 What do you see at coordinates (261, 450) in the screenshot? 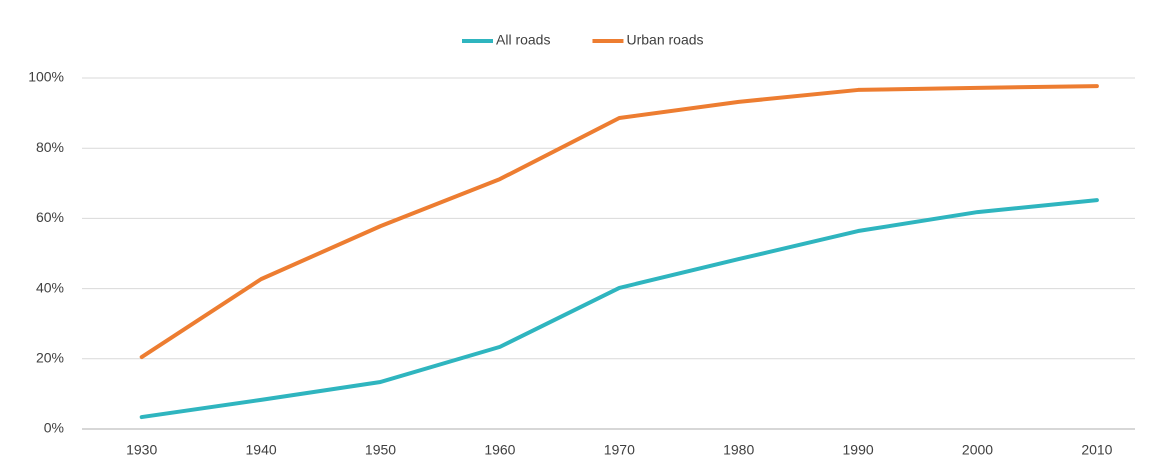
I see `x-tick-label: 1940` at bounding box center [261, 450].